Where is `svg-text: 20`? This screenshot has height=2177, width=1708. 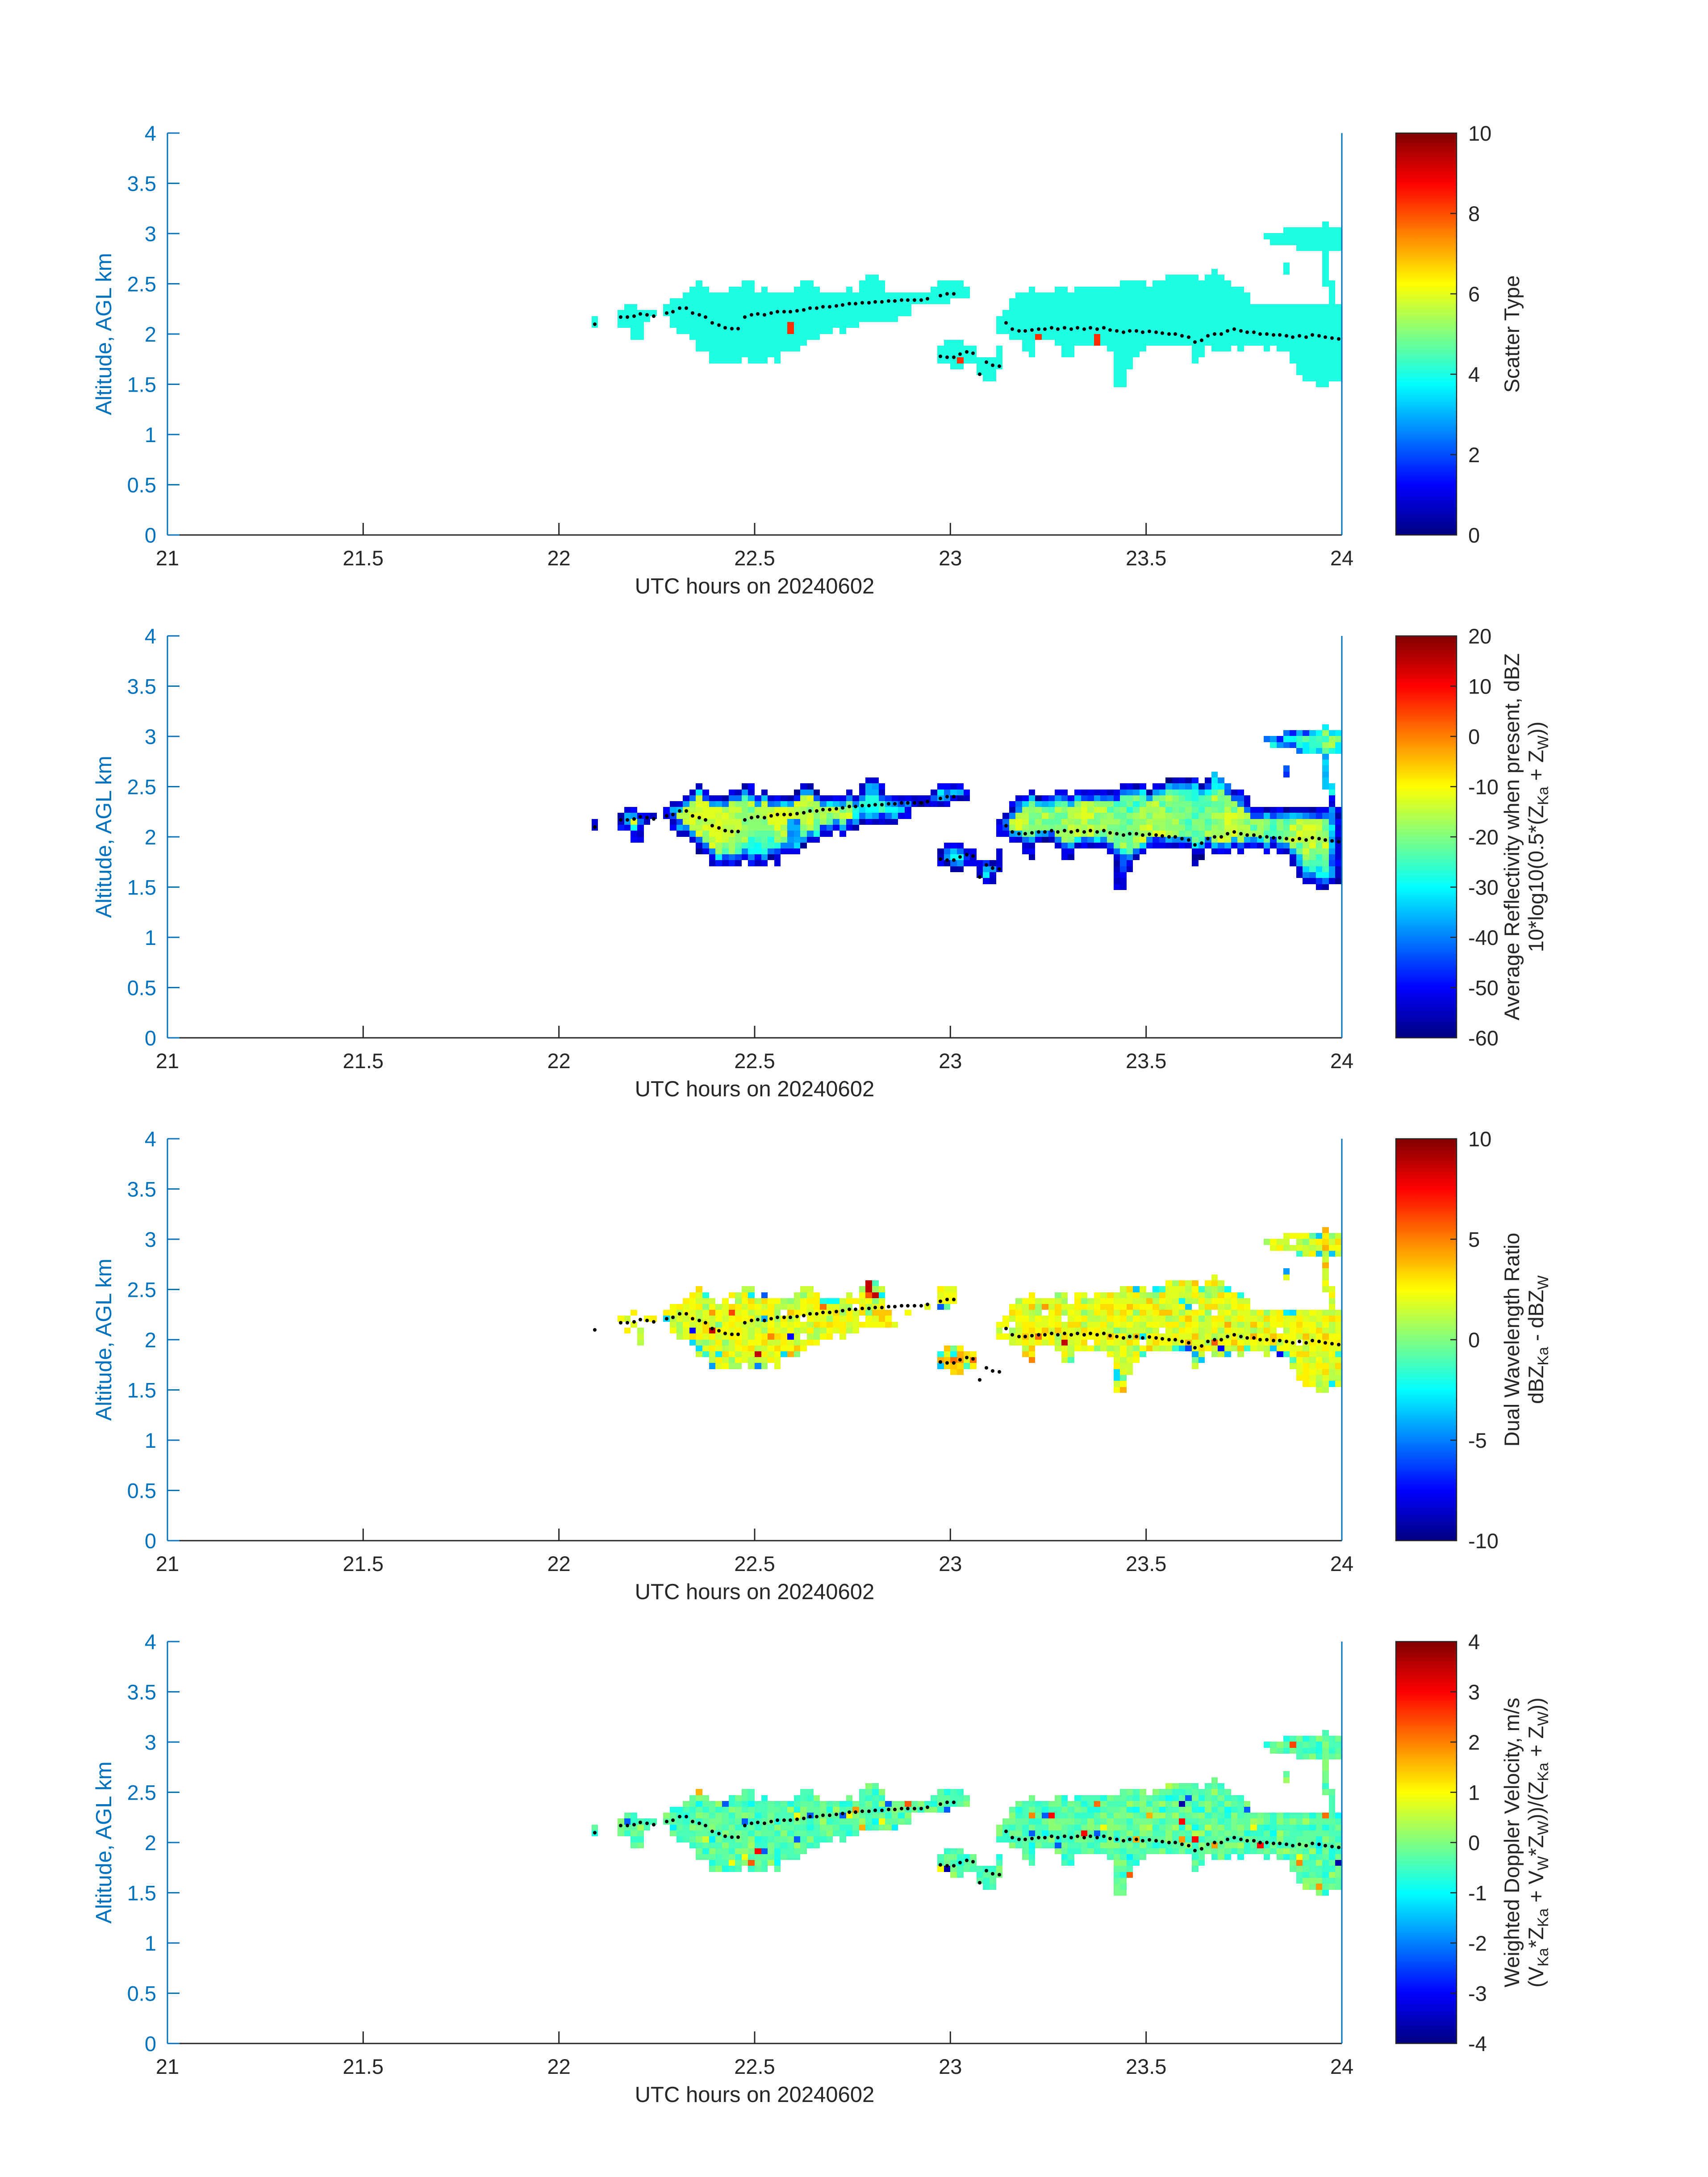
svg-text: 20 is located at coordinates (1479, 636).